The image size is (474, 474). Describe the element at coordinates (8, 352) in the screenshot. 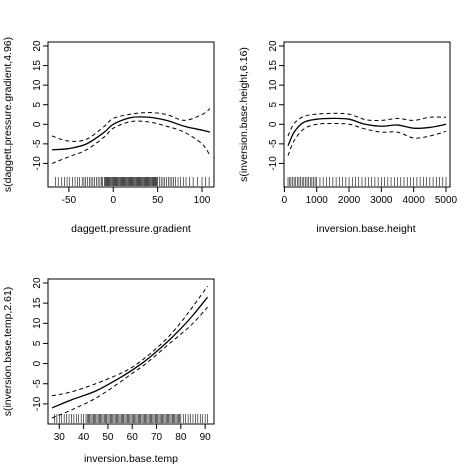

I see `y-axis-label: s(inversion.base.temp,2.61)` at that location.